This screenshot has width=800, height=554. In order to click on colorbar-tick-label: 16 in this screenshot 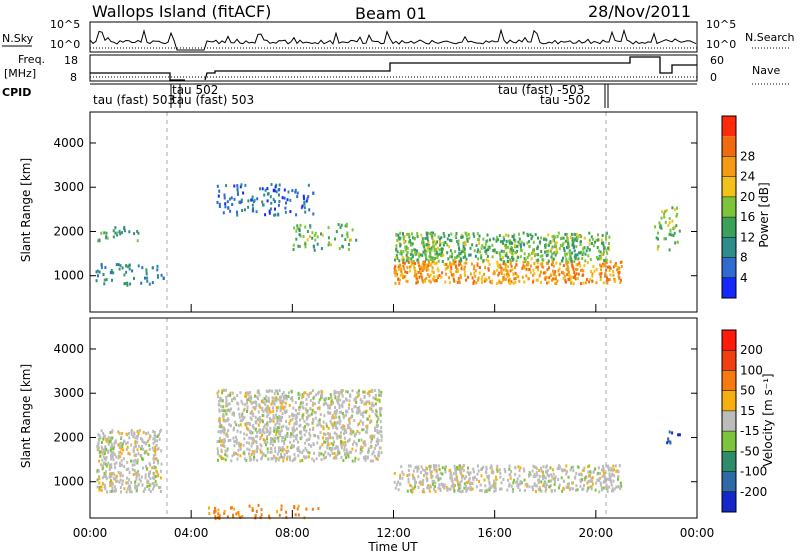, I will do `click(747, 217)`.